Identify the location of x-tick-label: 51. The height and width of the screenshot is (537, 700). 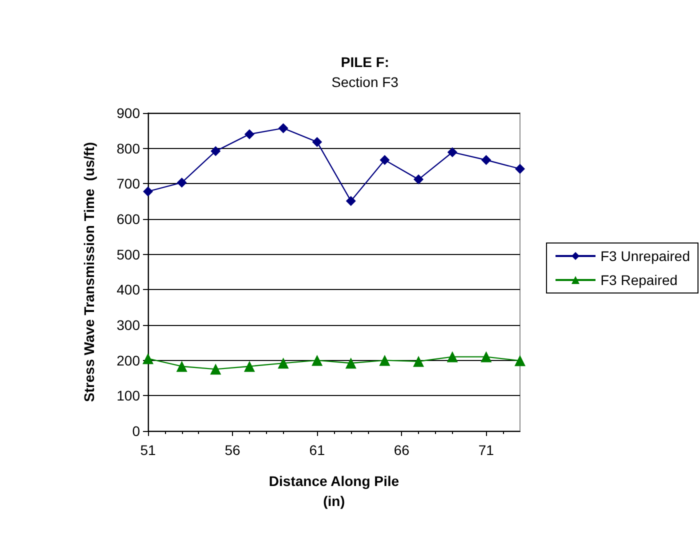
(148, 450).